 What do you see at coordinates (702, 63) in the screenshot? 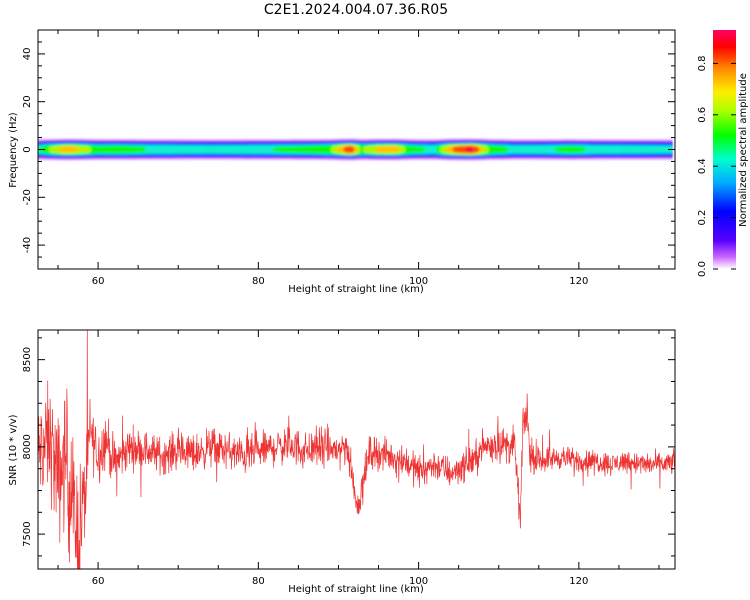
I see `colorbar-tick-label: 0.8` at bounding box center [702, 63].